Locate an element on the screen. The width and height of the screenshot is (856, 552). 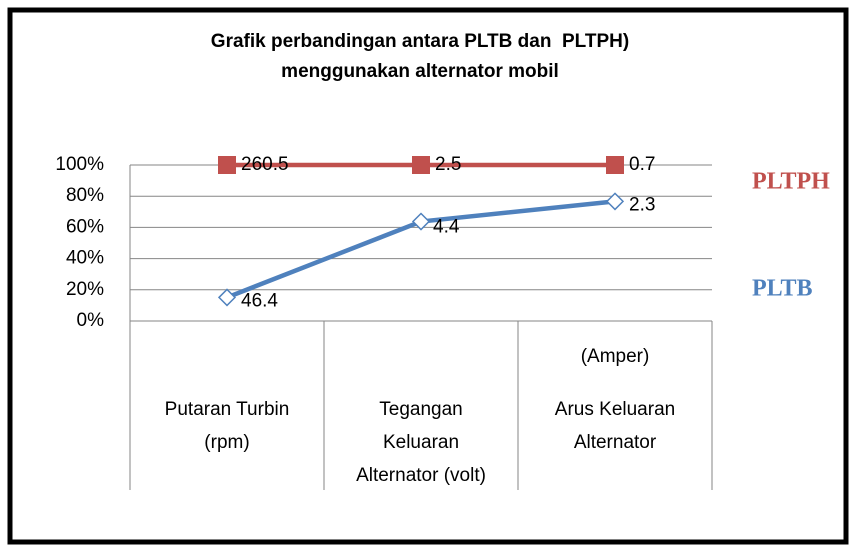
data-label: 46.4 is located at coordinates (259, 300).